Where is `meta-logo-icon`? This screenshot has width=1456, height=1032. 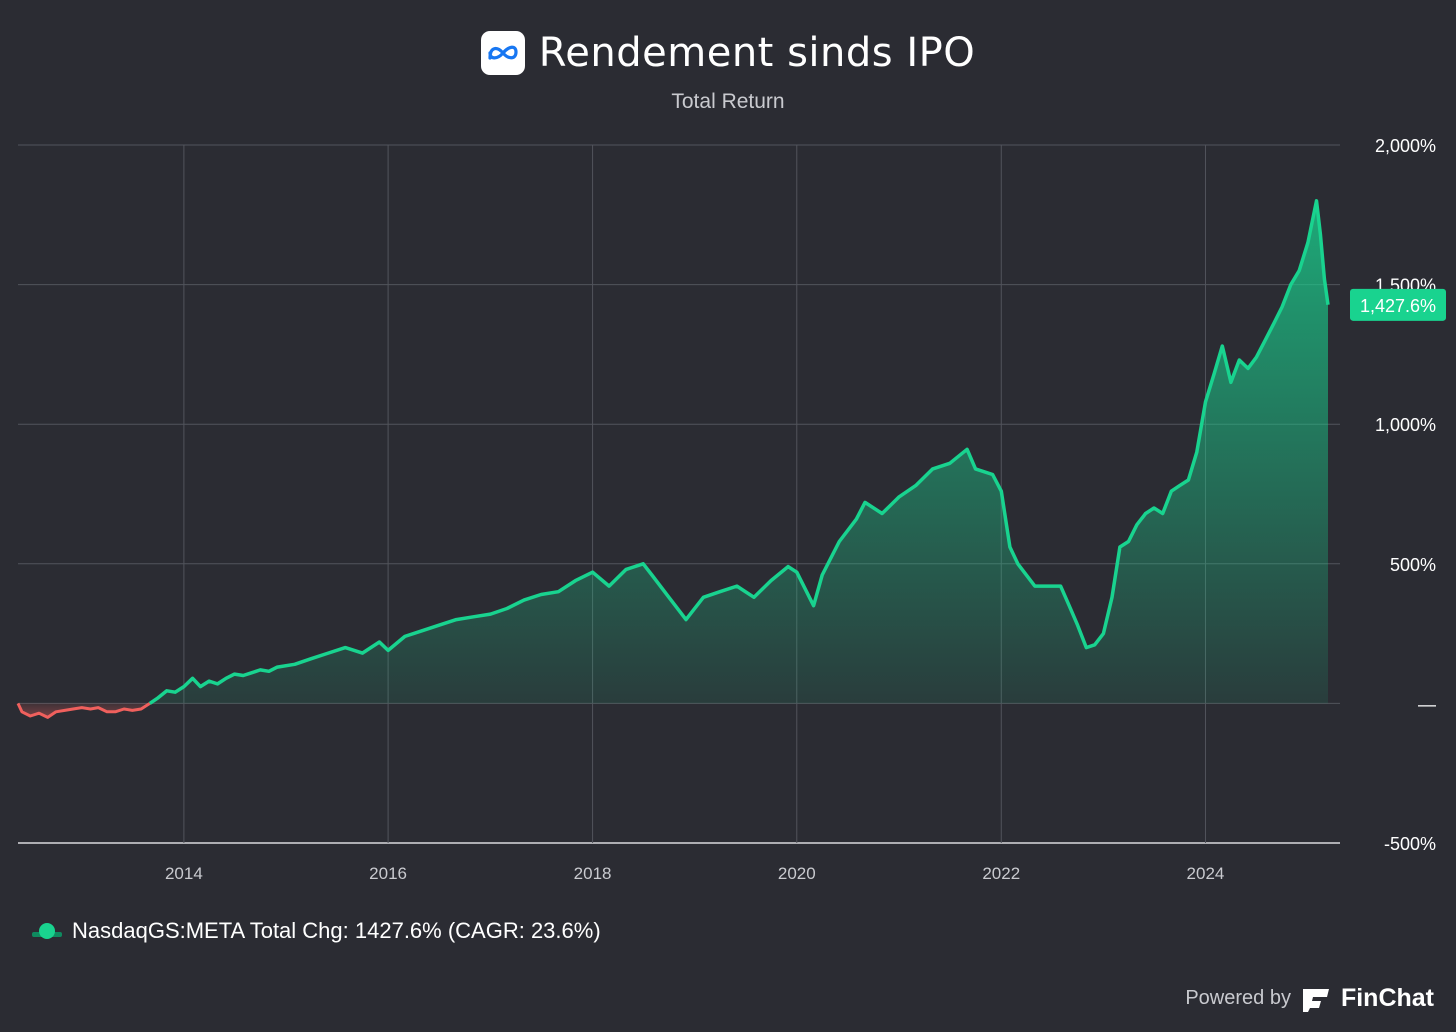
meta-logo-icon is located at coordinates (502, 53).